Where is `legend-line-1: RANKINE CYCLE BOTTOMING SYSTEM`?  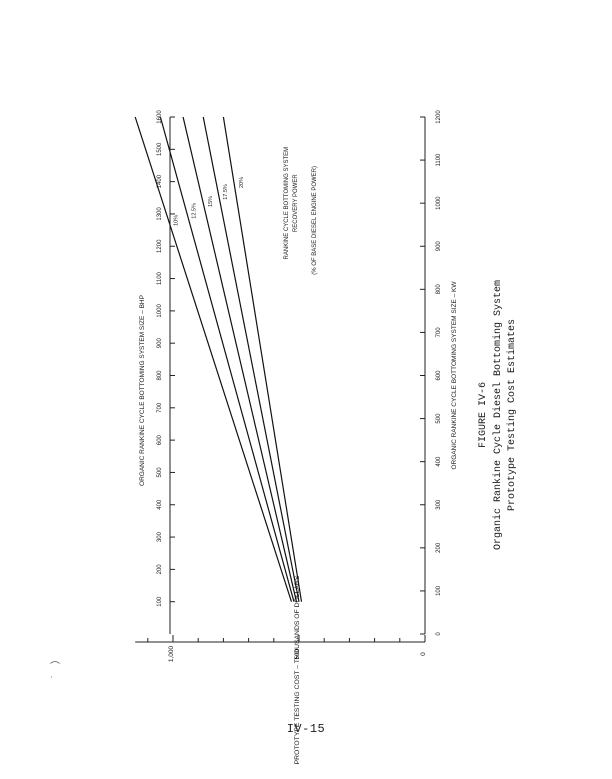 legend-line-1: RANKINE CYCLE BOTTOMING SYSTEM is located at coordinates (287, 203).